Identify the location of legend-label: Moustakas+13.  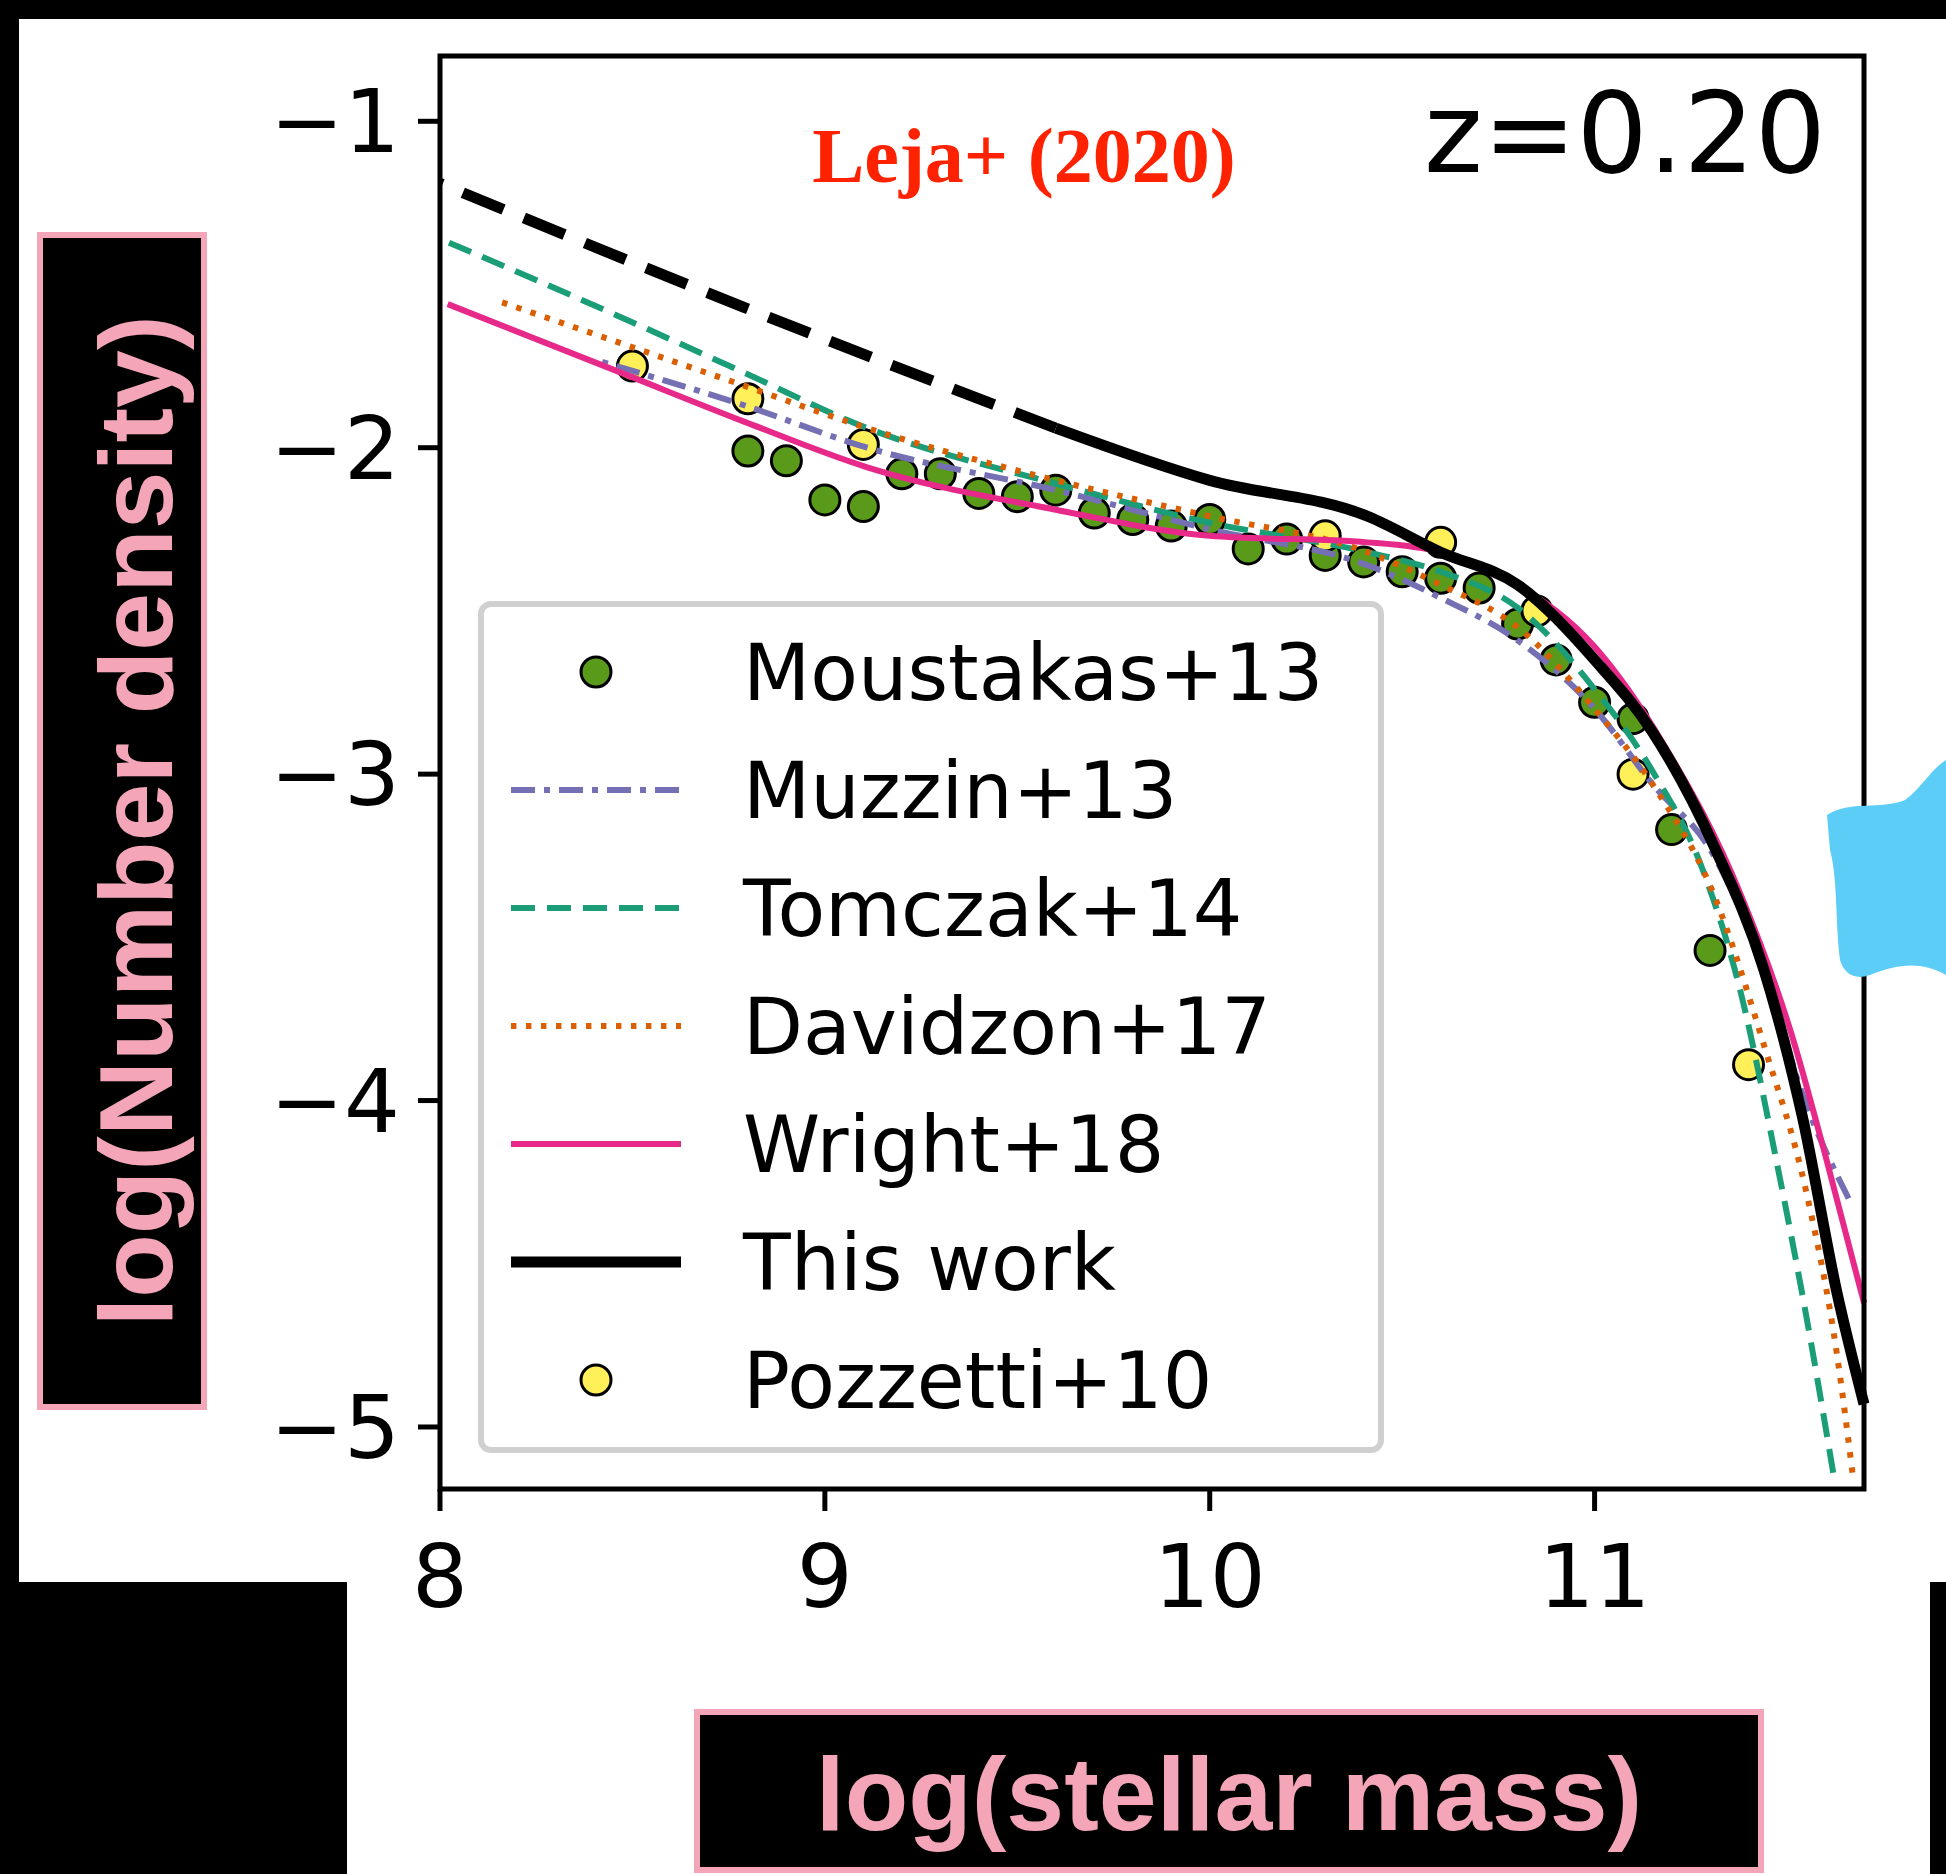
(1033, 673).